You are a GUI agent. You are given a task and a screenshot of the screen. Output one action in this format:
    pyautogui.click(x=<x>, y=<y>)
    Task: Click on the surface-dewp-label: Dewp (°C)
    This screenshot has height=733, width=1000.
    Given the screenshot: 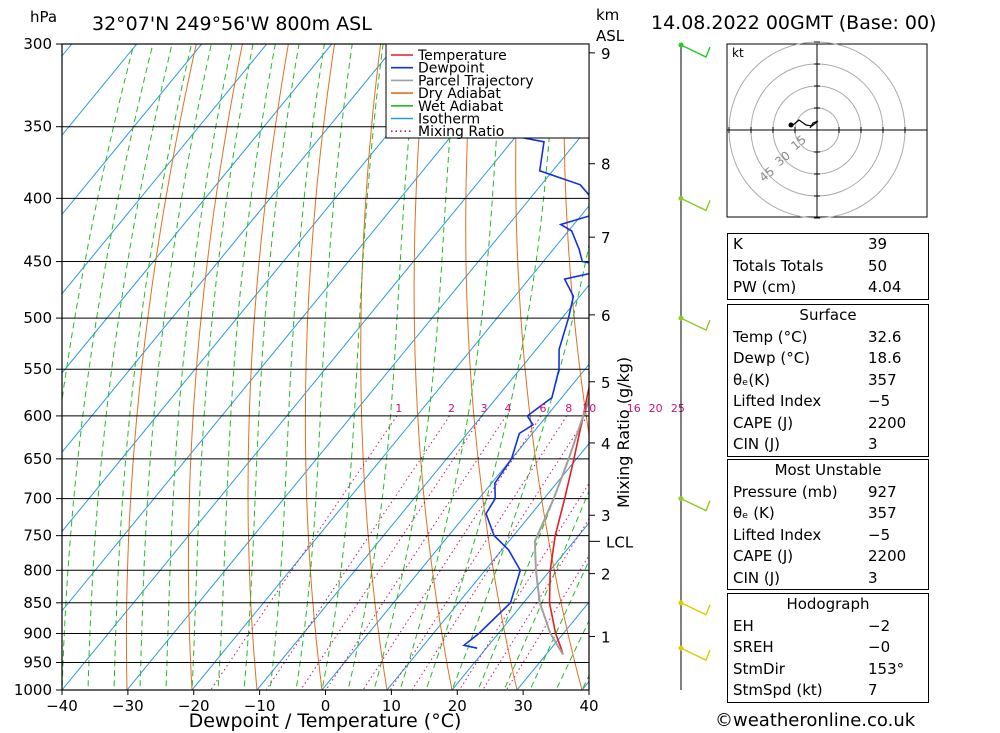 What is the action you would take?
    pyautogui.click(x=772, y=358)
    